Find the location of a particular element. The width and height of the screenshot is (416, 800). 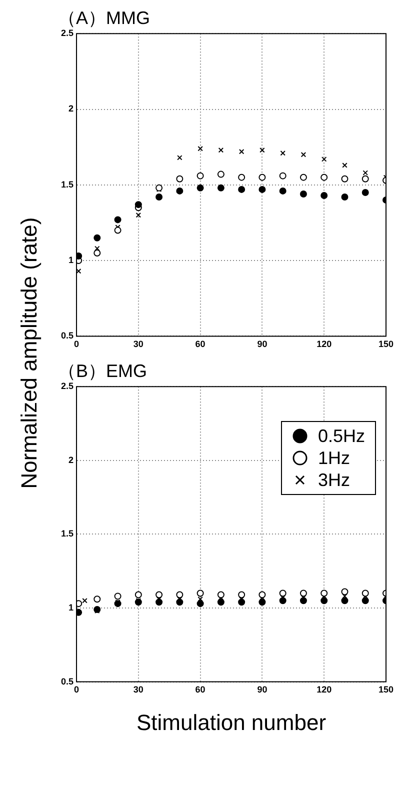

legend-label: 3Hz is located at coordinates (334, 480).